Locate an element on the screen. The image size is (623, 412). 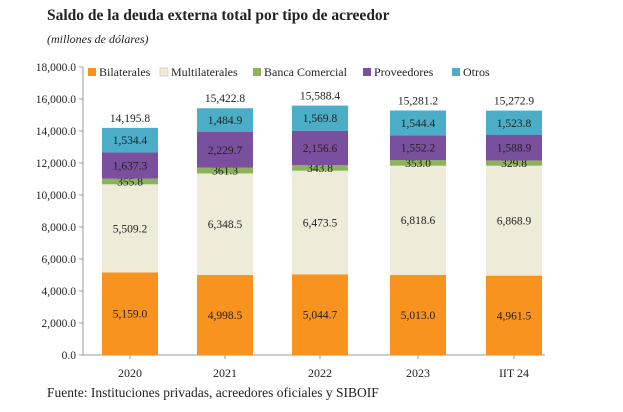
x-tick-label: IIT 24 is located at coordinates (514, 373).